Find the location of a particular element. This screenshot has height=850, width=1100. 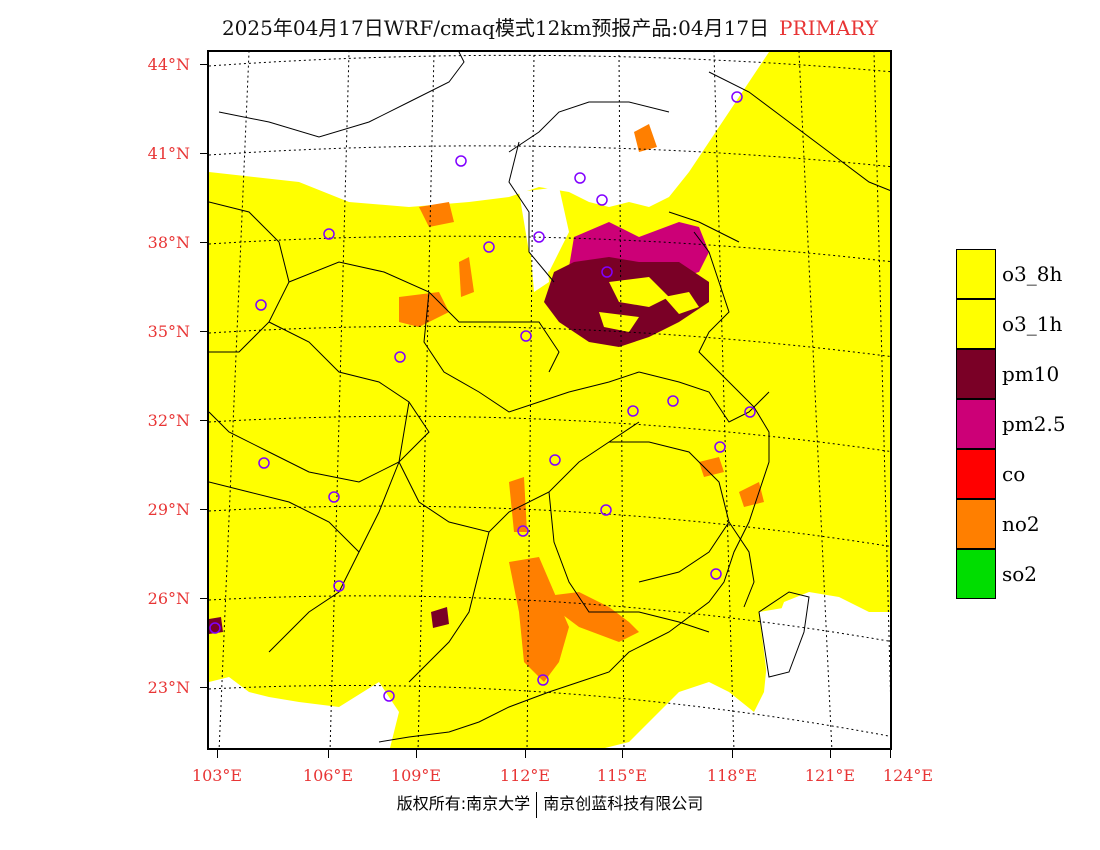

legend-item-pm25: pm2.5 is located at coordinates (1015, 424).